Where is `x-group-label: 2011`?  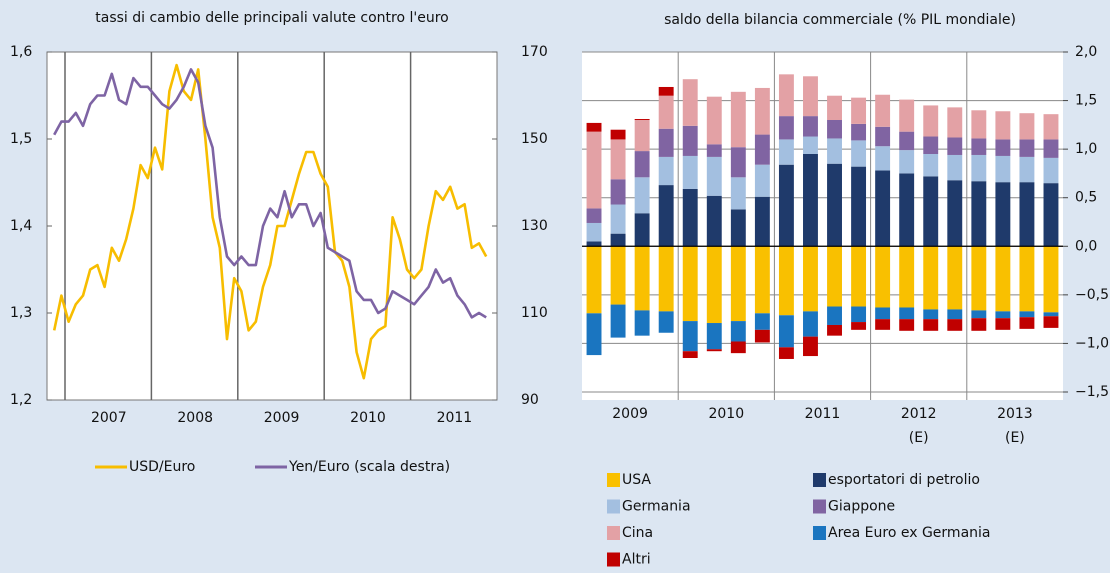 x-group-label: 2011 is located at coordinates (823, 414).